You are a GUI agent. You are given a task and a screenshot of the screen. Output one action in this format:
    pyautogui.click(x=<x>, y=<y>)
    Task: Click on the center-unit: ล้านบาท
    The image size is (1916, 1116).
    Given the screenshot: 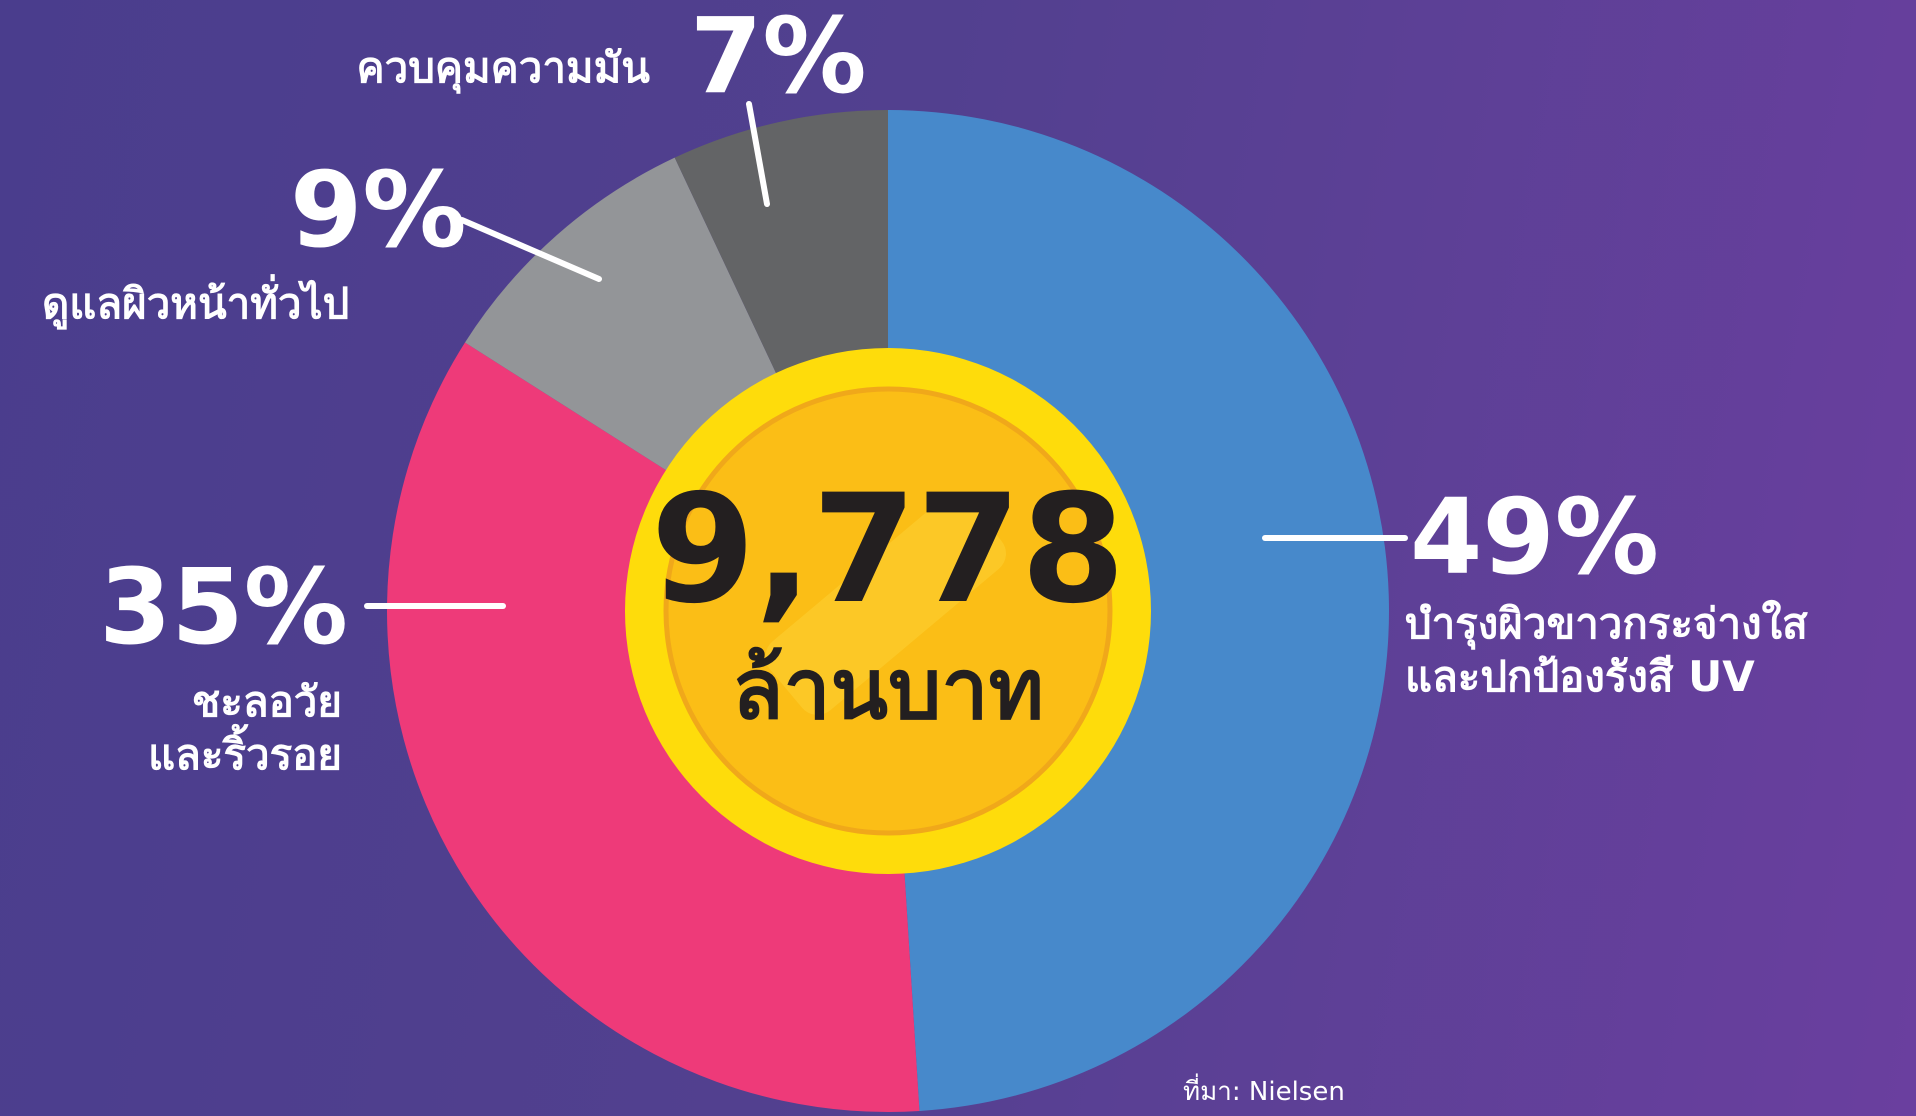 What is the action you would take?
    pyautogui.click(x=888, y=689)
    